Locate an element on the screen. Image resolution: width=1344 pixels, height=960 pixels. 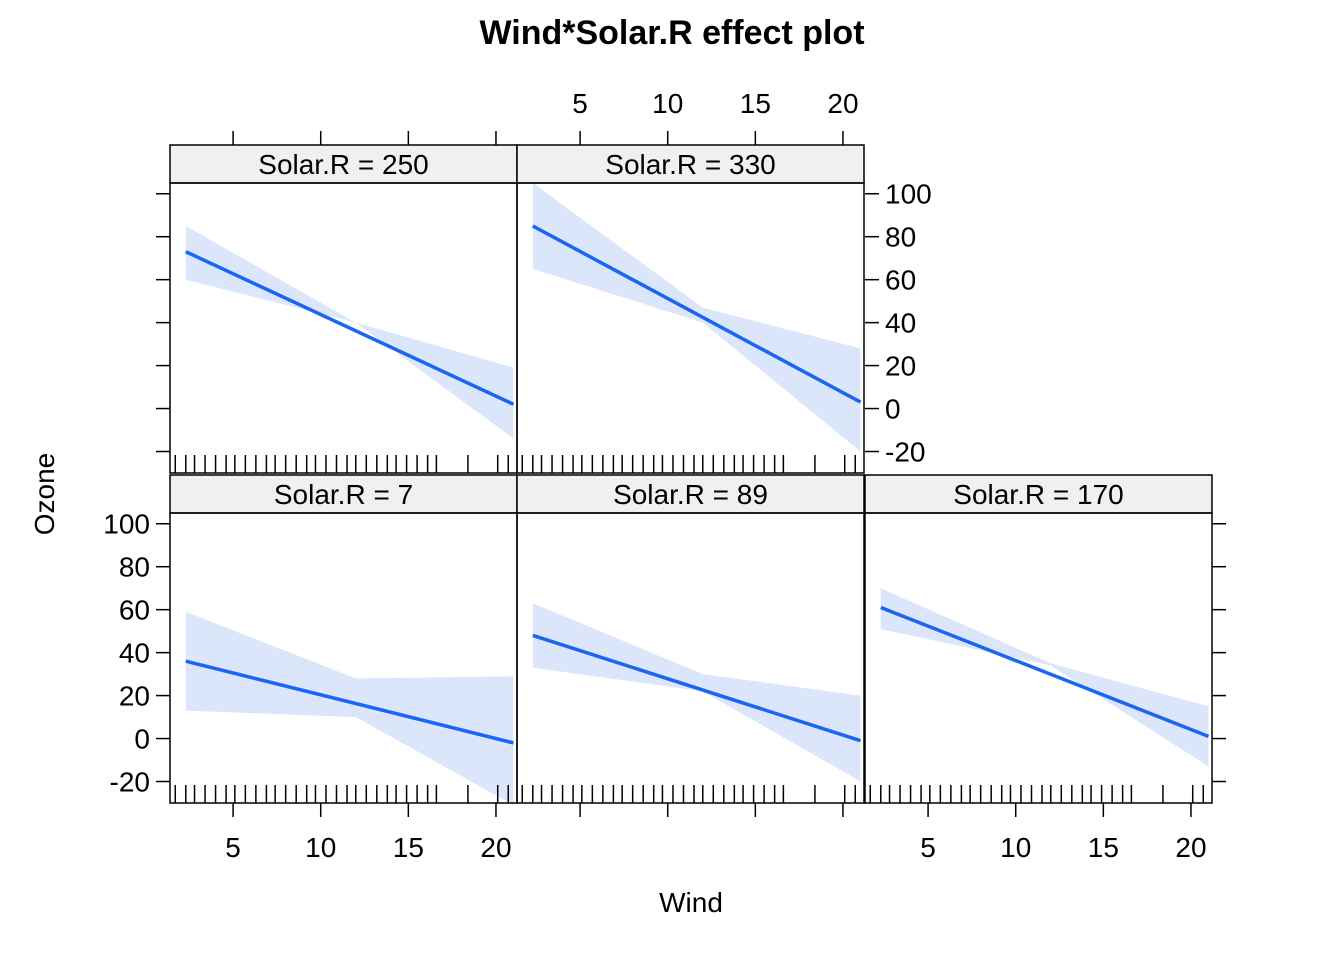
x-axis-top-middle: 5 10 15 20 is located at coordinates (715, 116).